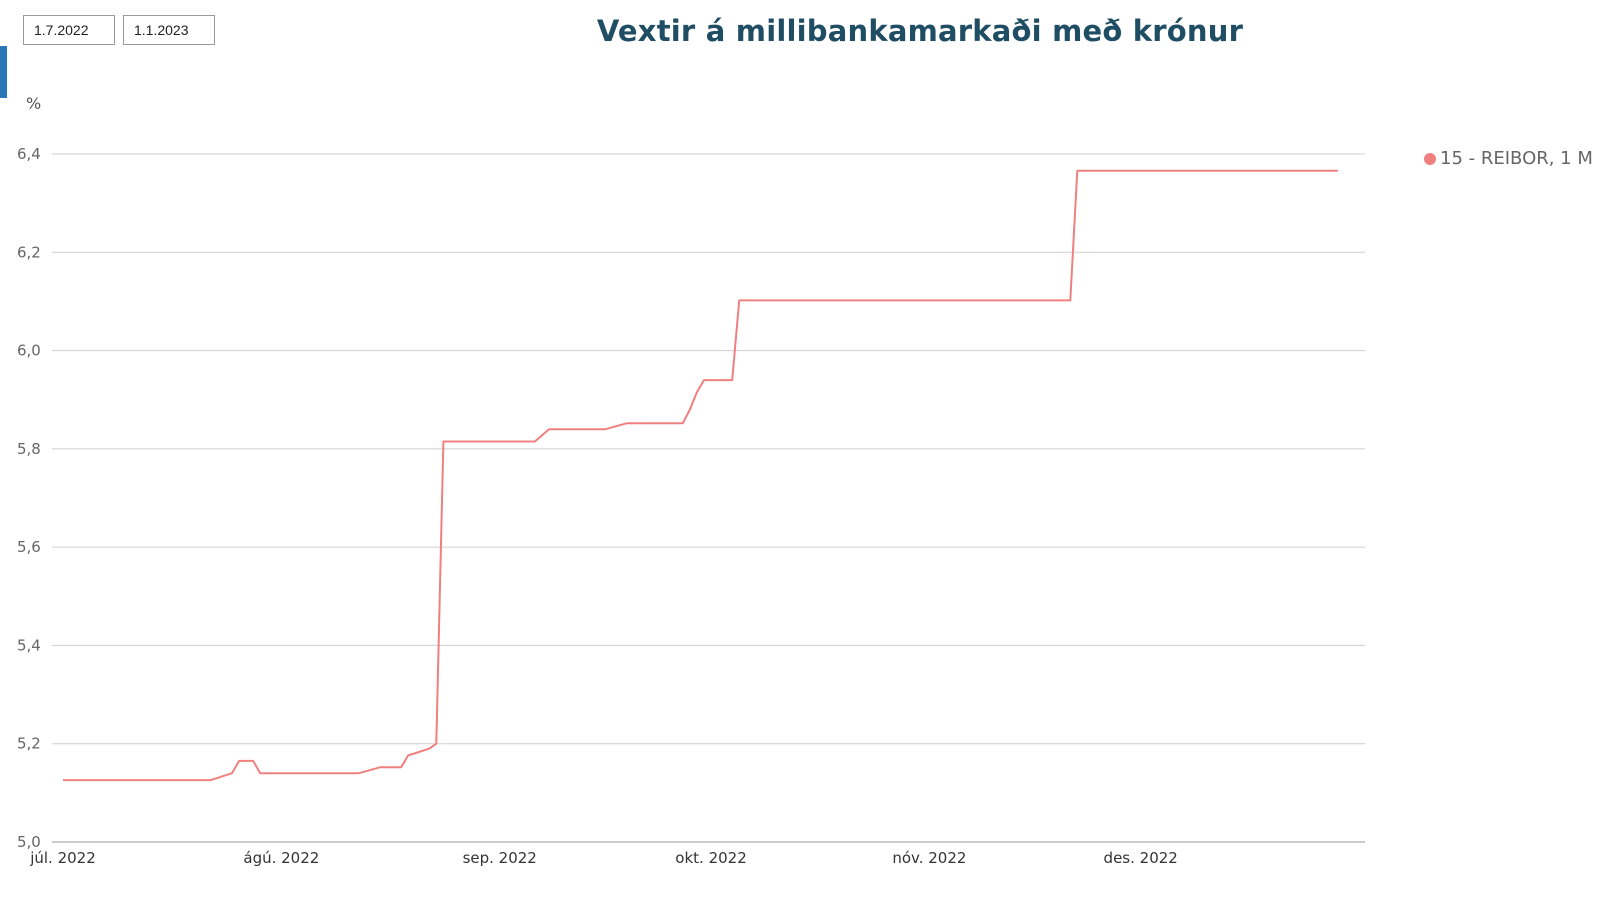 The width and height of the screenshot is (1600, 906). I want to click on y-tick-label: 6,0, so click(29, 351).